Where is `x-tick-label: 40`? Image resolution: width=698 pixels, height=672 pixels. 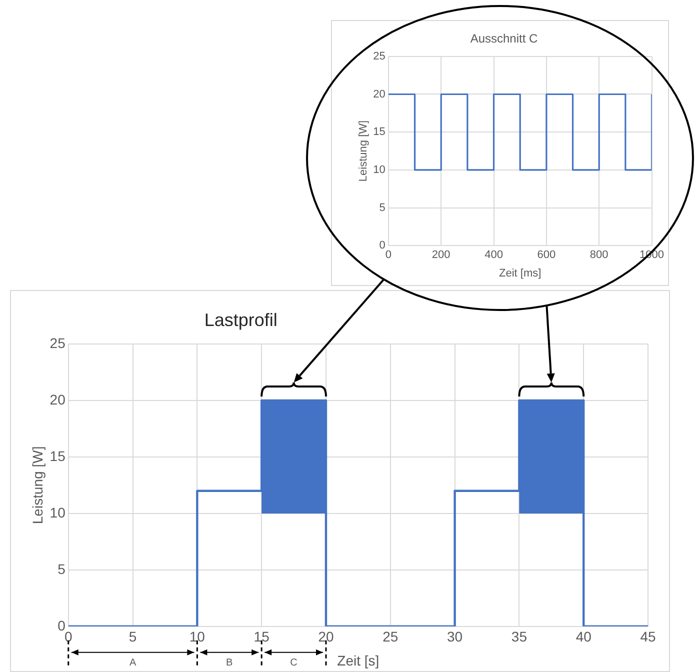
x-tick-label: 40 is located at coordinates (584, 636).